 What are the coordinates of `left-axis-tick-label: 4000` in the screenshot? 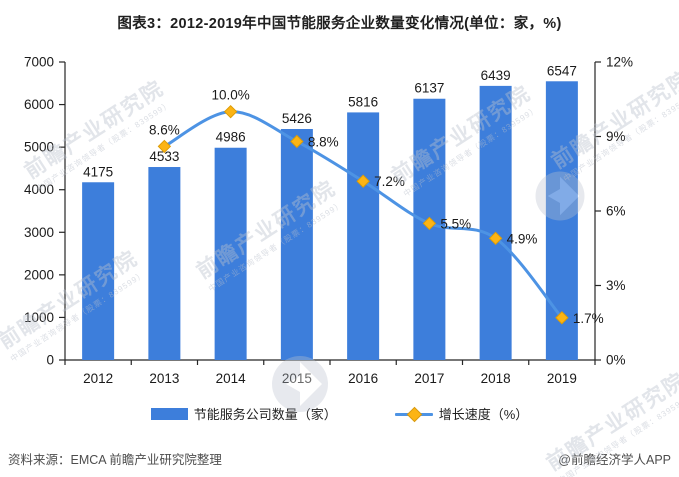 It's located at (39, 189).